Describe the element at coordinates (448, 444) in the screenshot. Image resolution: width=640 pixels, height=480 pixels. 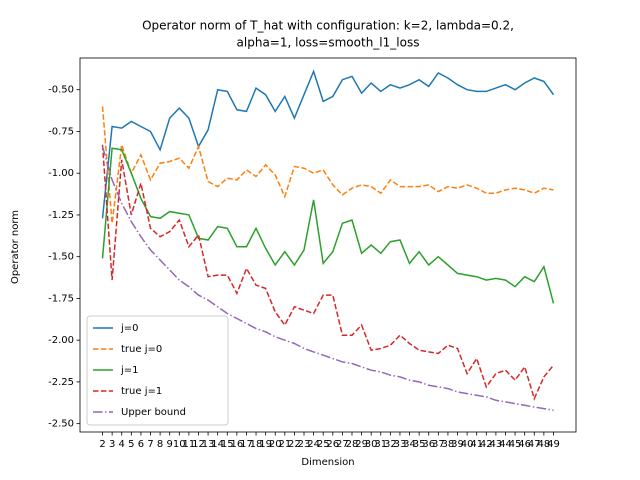
I see `x-tick-label: 38` at that location.